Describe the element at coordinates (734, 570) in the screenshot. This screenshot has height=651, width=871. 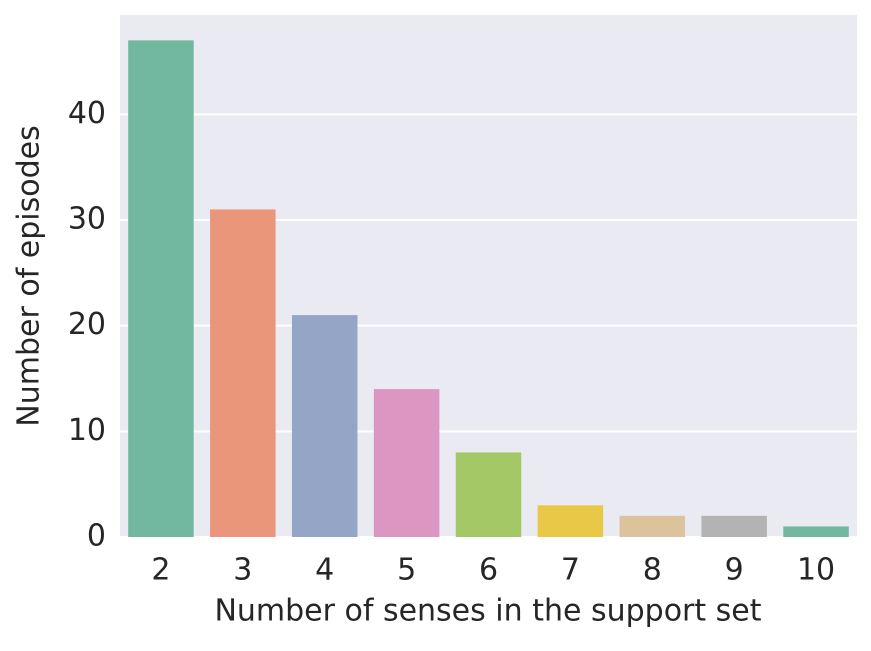
I see `x-tick-label: 9` at that location.